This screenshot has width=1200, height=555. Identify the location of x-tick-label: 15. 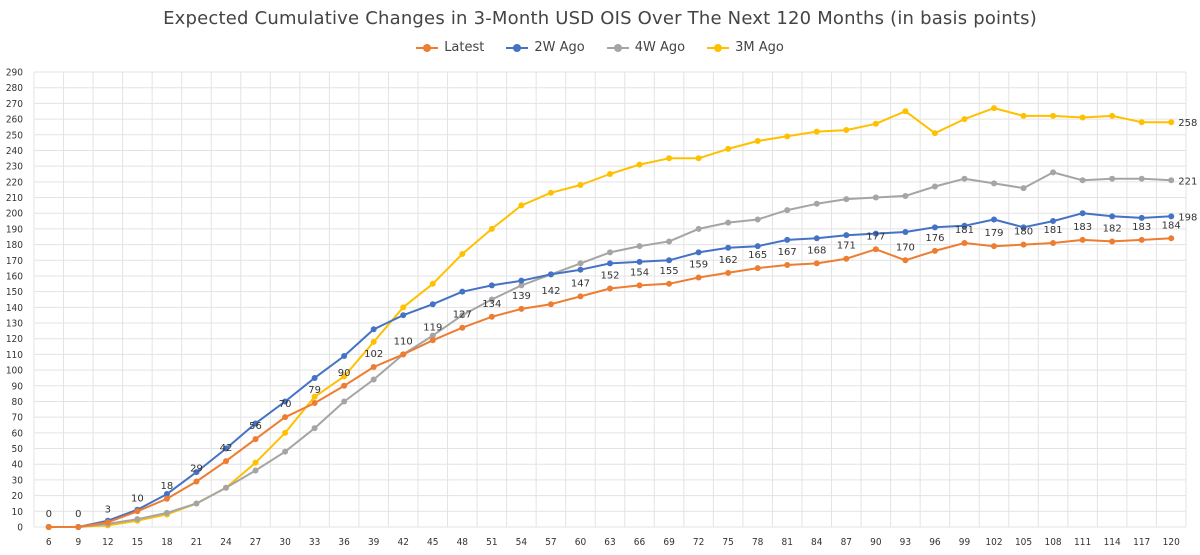
(137, 542).